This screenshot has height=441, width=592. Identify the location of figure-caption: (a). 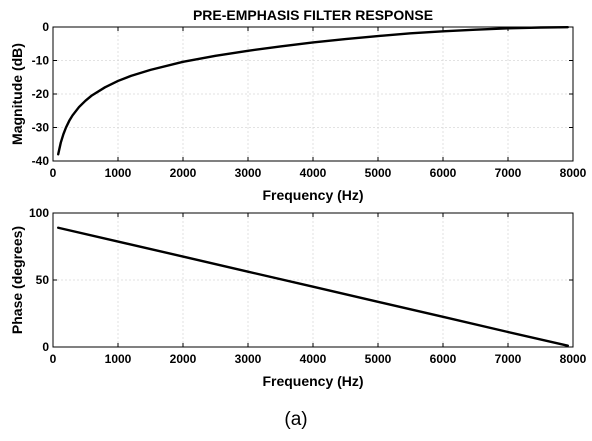
(295, 419).